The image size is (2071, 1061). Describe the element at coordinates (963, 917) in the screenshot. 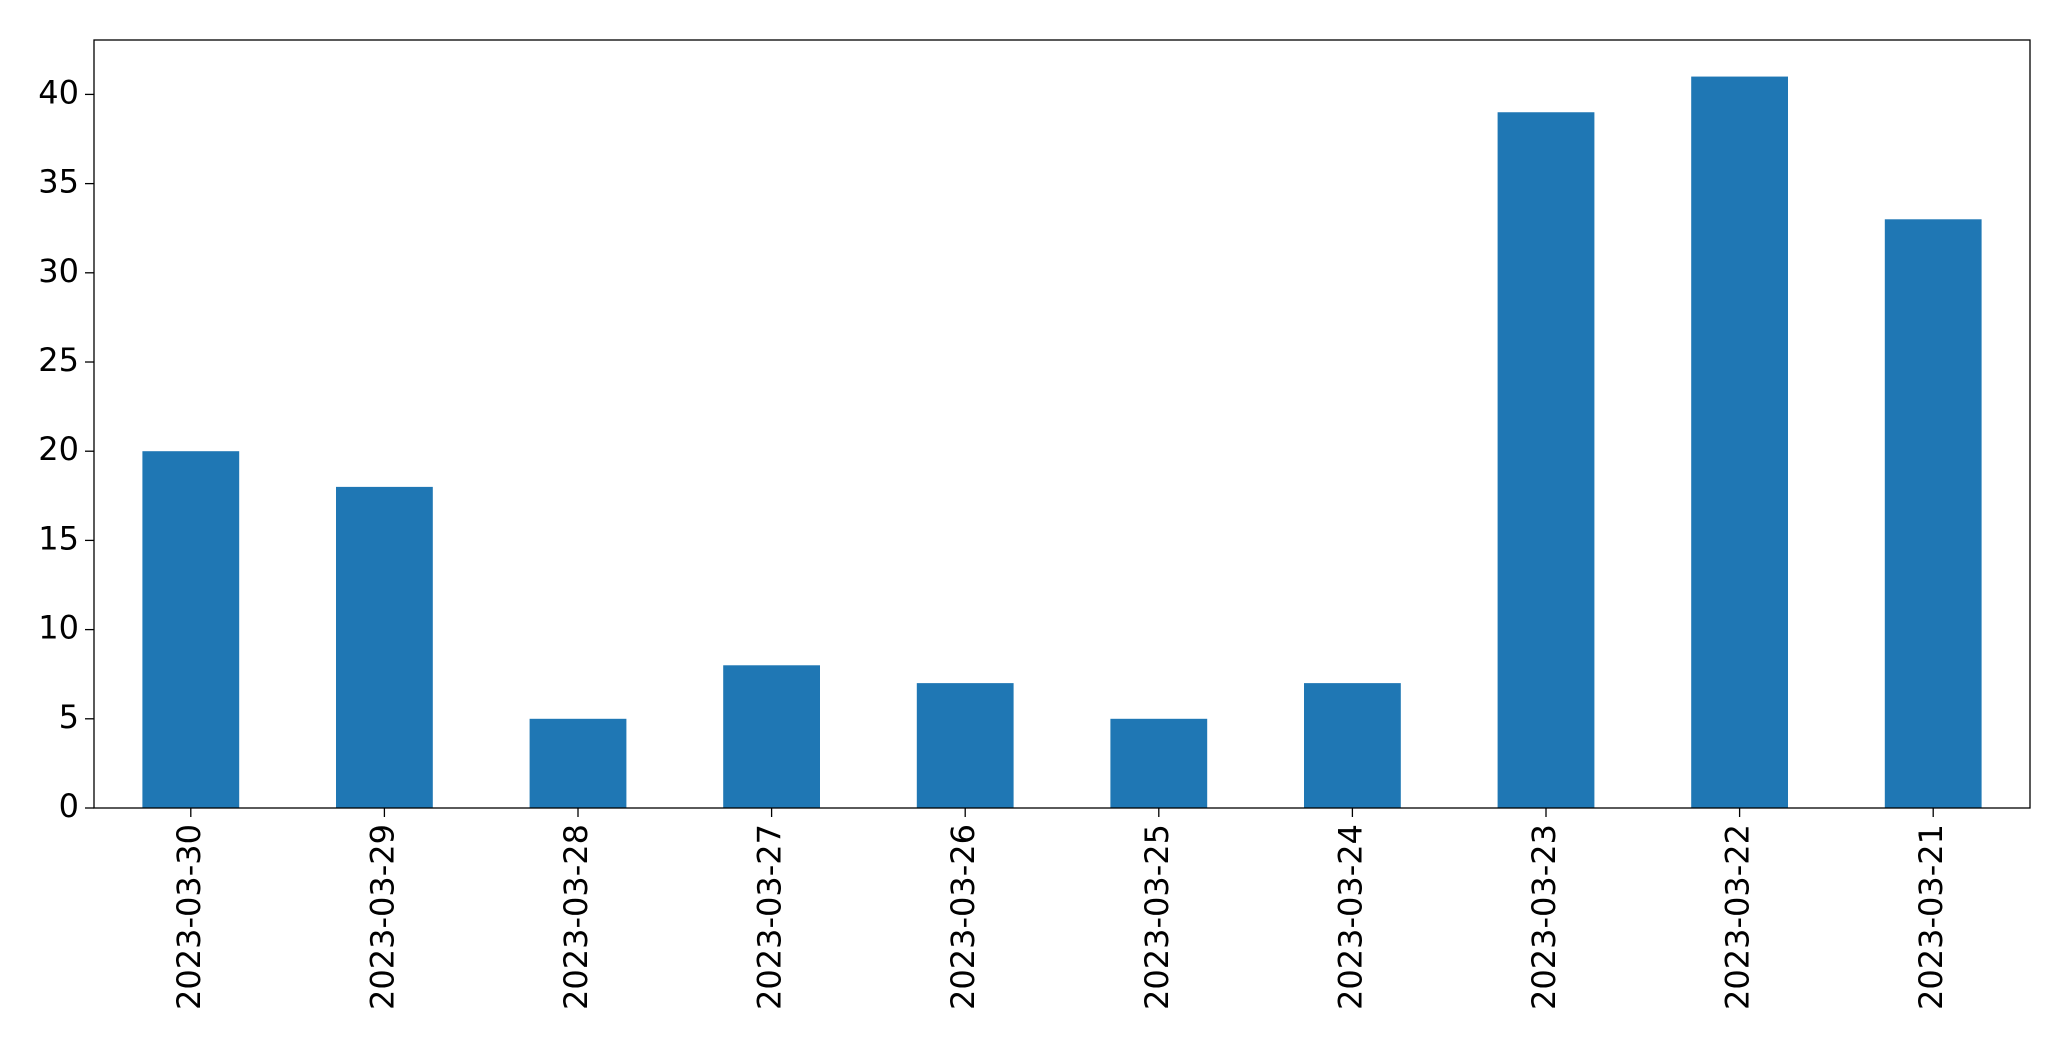

I see `x-tick-label: 2023-03-26` at that location.